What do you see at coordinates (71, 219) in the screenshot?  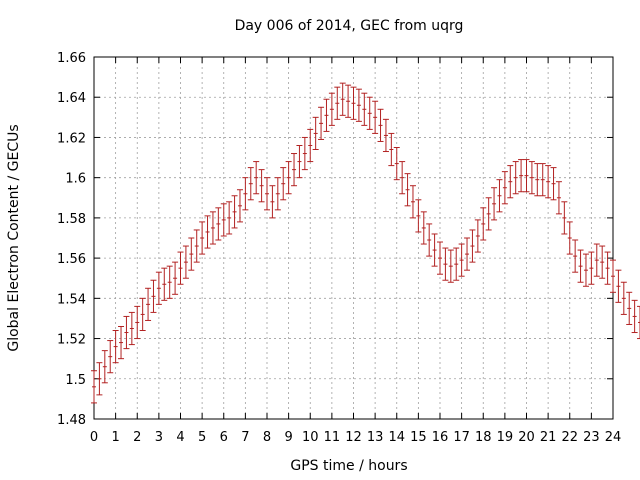 I see `y-tick-label: 1.58` at bounding box center [71, 219].